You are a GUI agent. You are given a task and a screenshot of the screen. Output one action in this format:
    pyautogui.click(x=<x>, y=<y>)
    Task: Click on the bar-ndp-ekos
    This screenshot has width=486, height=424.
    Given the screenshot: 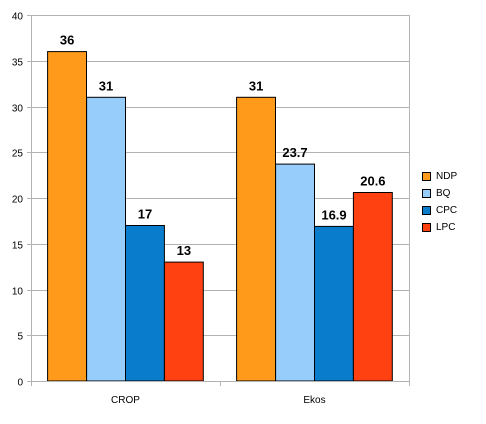 What is the action you would take?
    pyautogui.click(x=256, y=239)
    